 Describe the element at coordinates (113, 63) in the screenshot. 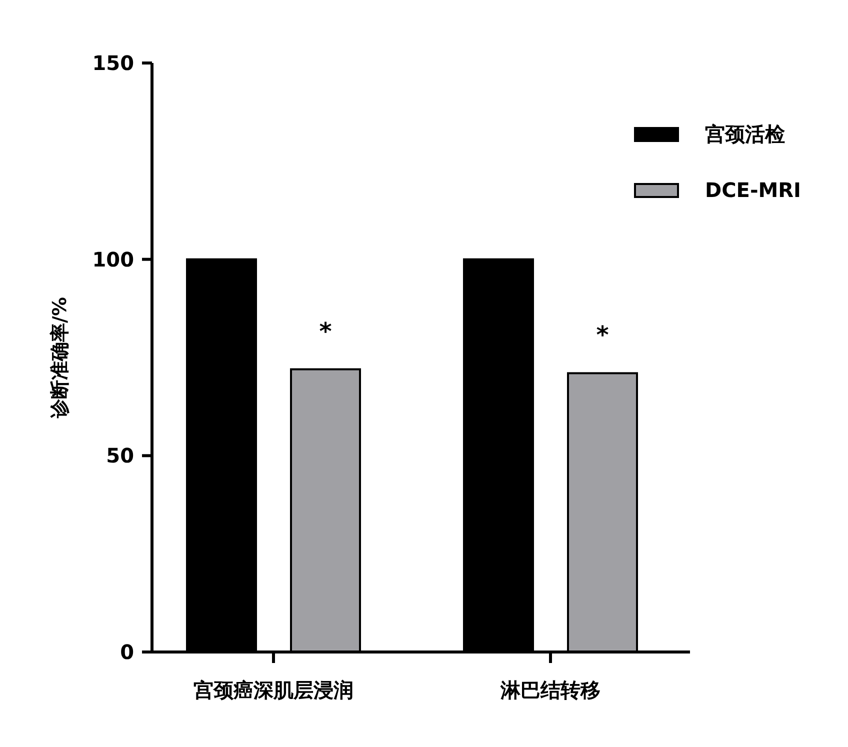

I see `y-tick-label: 150` at that location.